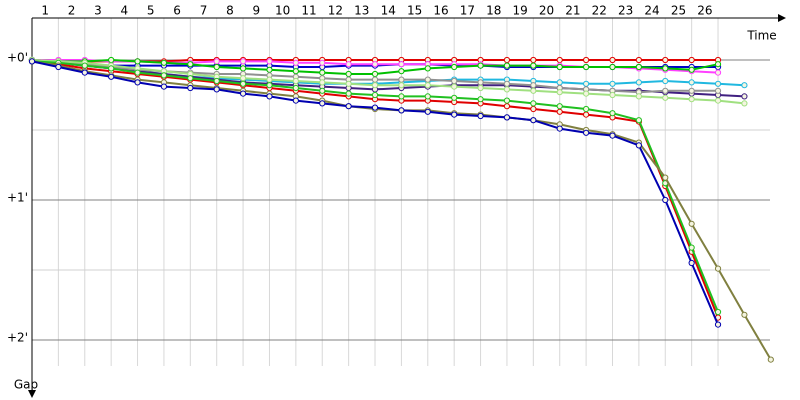  What do you see at coordinates (651, 11) in the screenshot?
I see `x-tick-label: 24` at bounding box center [651, 11].